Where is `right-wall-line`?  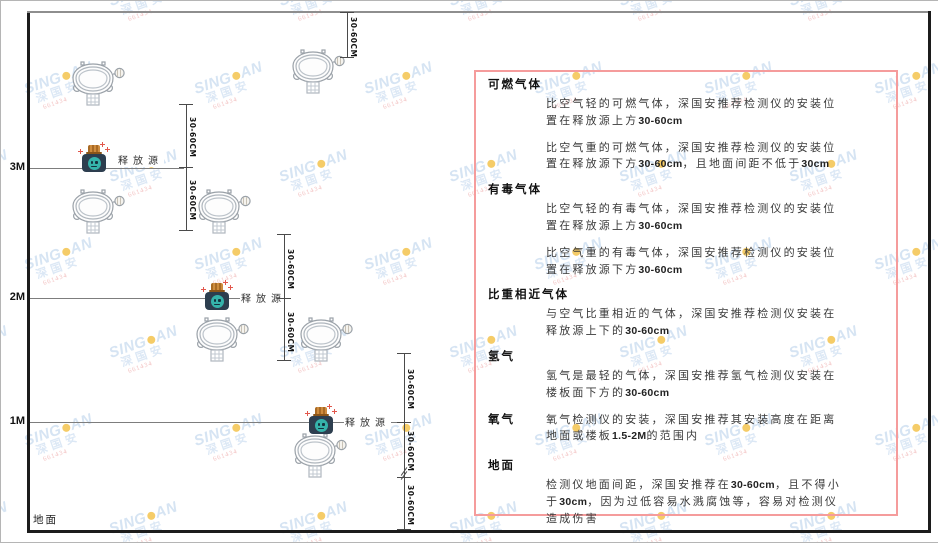
right-wall-line is located at coordinates (929, 272).